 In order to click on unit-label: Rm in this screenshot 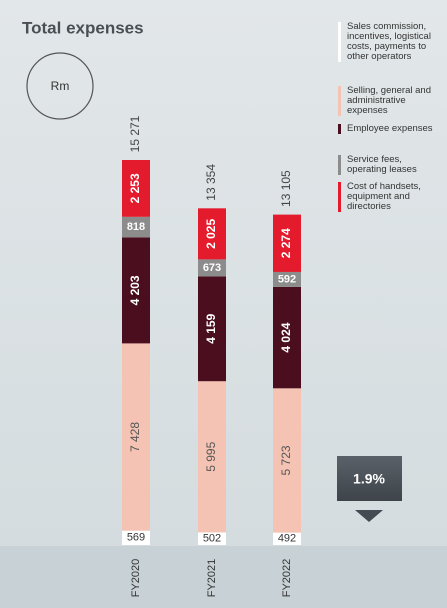, I will do `click(60, 86)`.